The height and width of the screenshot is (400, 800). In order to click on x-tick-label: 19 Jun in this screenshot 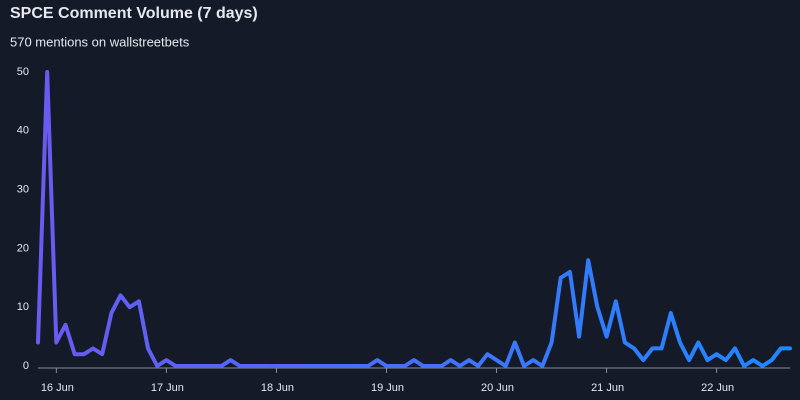, I will do `click(387, 388)`.